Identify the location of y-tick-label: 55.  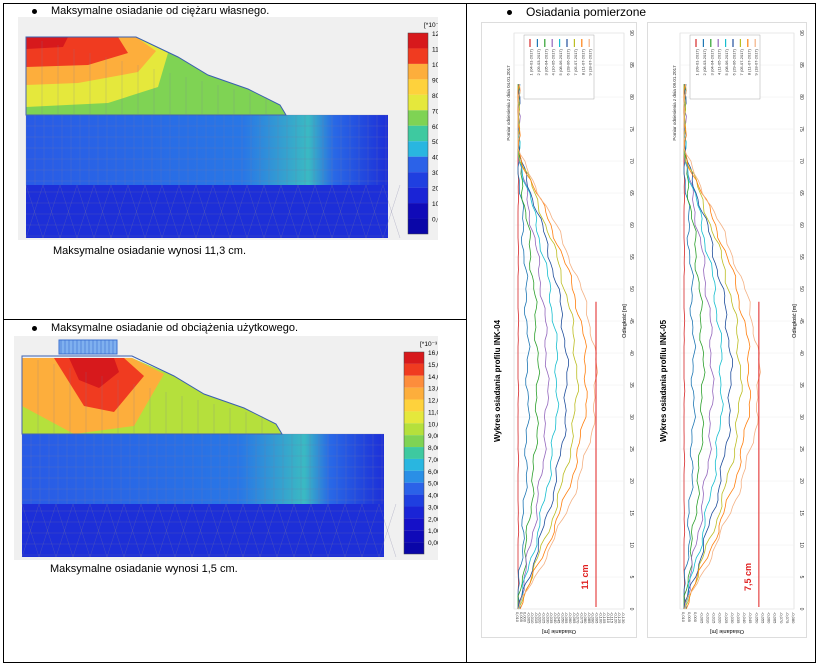
(631, 257).